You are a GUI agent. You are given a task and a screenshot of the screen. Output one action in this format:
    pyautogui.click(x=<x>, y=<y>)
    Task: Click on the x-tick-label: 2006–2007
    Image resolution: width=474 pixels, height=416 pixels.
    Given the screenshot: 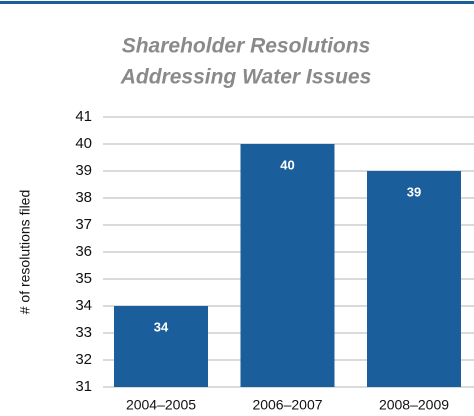 What is the action you would take?
    pyautogui.click(x=287, y=405)
    